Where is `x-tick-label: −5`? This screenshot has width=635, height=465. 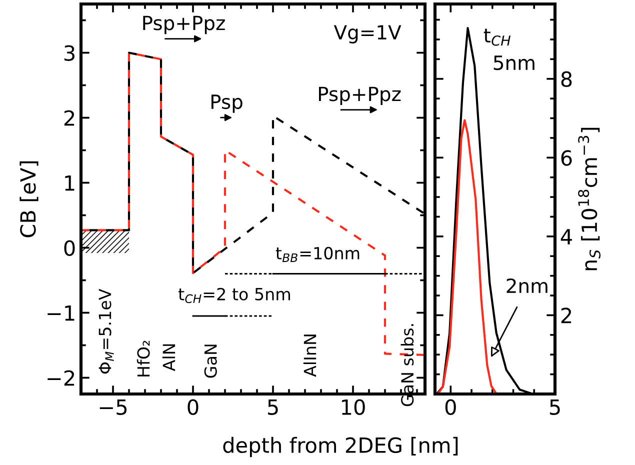 x-tick-label: −5 is located at coordinates (113, 407).